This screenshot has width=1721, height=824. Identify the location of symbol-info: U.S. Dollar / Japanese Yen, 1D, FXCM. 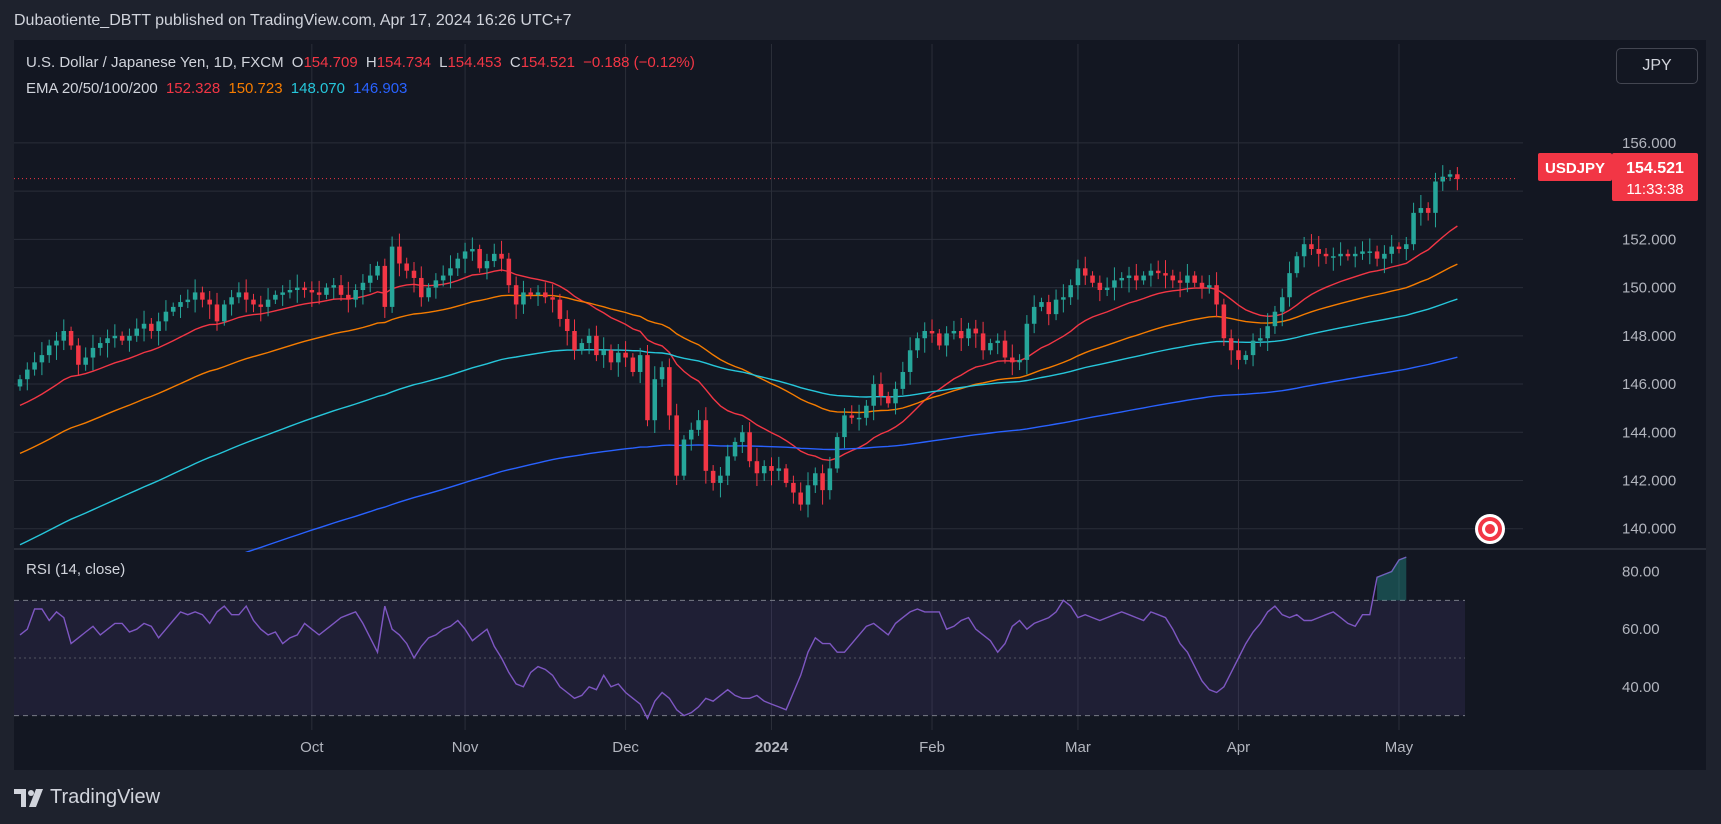
(155, 62).